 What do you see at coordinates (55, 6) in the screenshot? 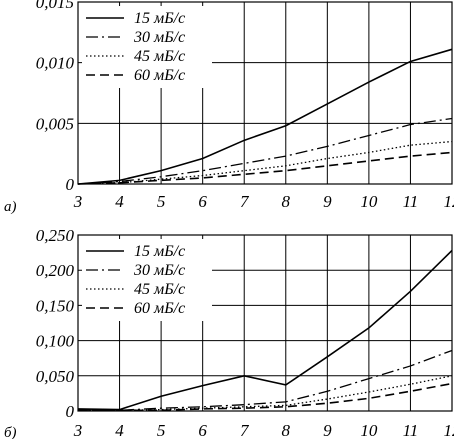
I see `y-tick-label: 0,015` at bounding box center [55, 6].